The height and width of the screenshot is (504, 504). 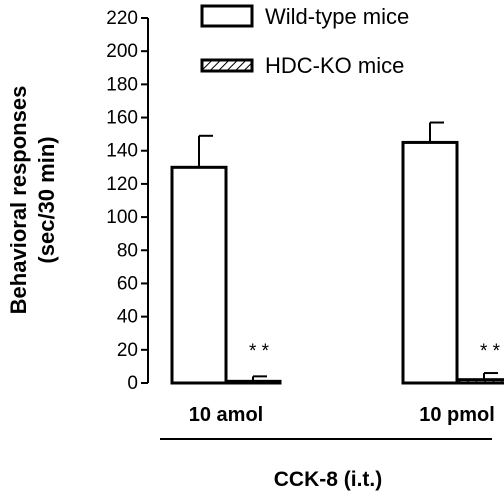 What do you see at coordinates (227, 65) in the screenshot?
I see `legend-swatch-hdc-ko` at bounding box center [227, 65].